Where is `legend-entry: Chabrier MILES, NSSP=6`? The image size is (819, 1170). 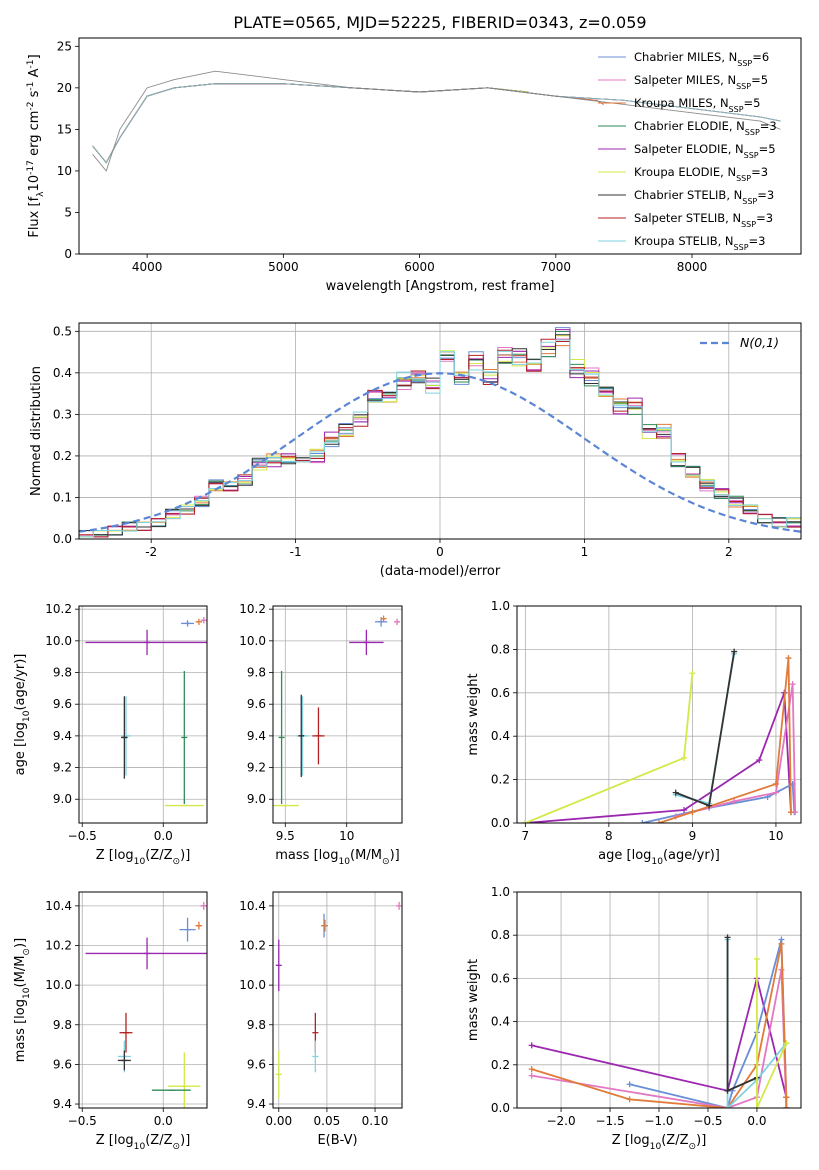
legend-entry: Chabrier MILES, NSSP=6 is located at coordinates (701, 59).